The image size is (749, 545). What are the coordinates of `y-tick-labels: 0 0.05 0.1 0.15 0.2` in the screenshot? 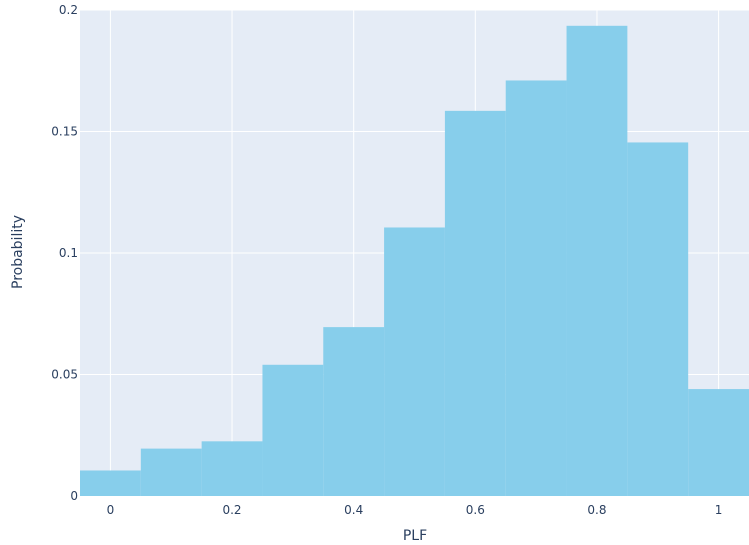 It's located at (64, 253).